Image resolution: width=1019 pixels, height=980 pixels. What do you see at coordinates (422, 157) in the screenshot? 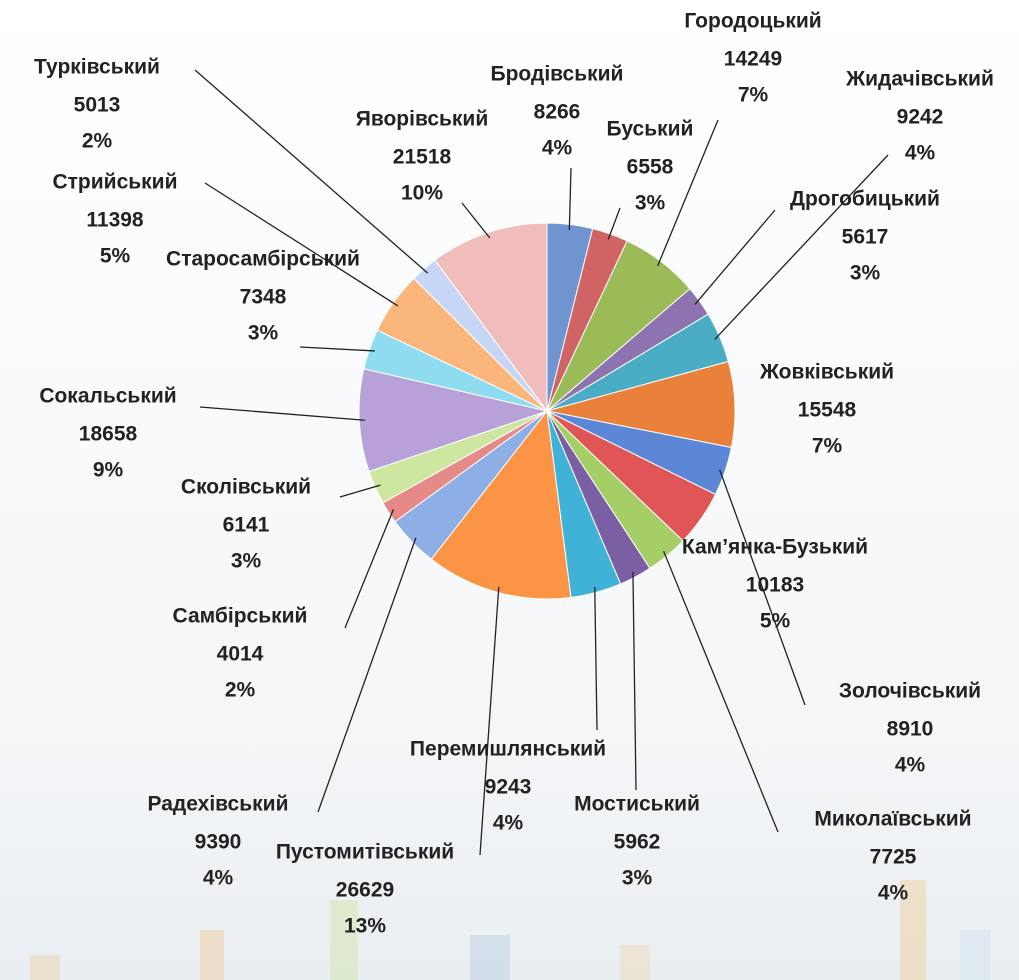
I see `slice-label-value: 21518` at bounding box center [422, 157].